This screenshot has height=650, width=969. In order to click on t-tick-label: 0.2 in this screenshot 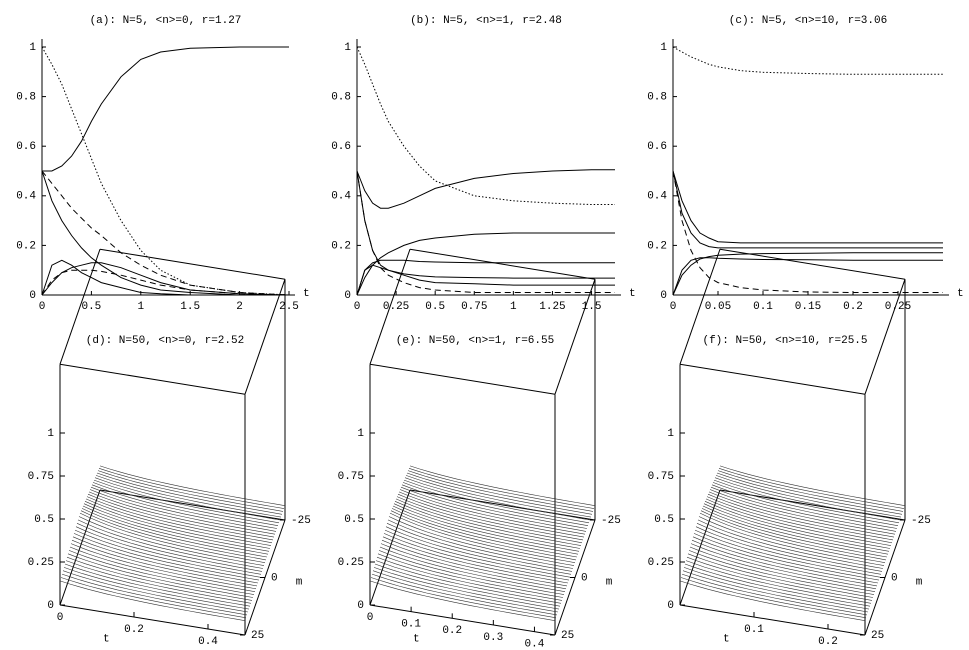, I will do `click(452, 631)`.